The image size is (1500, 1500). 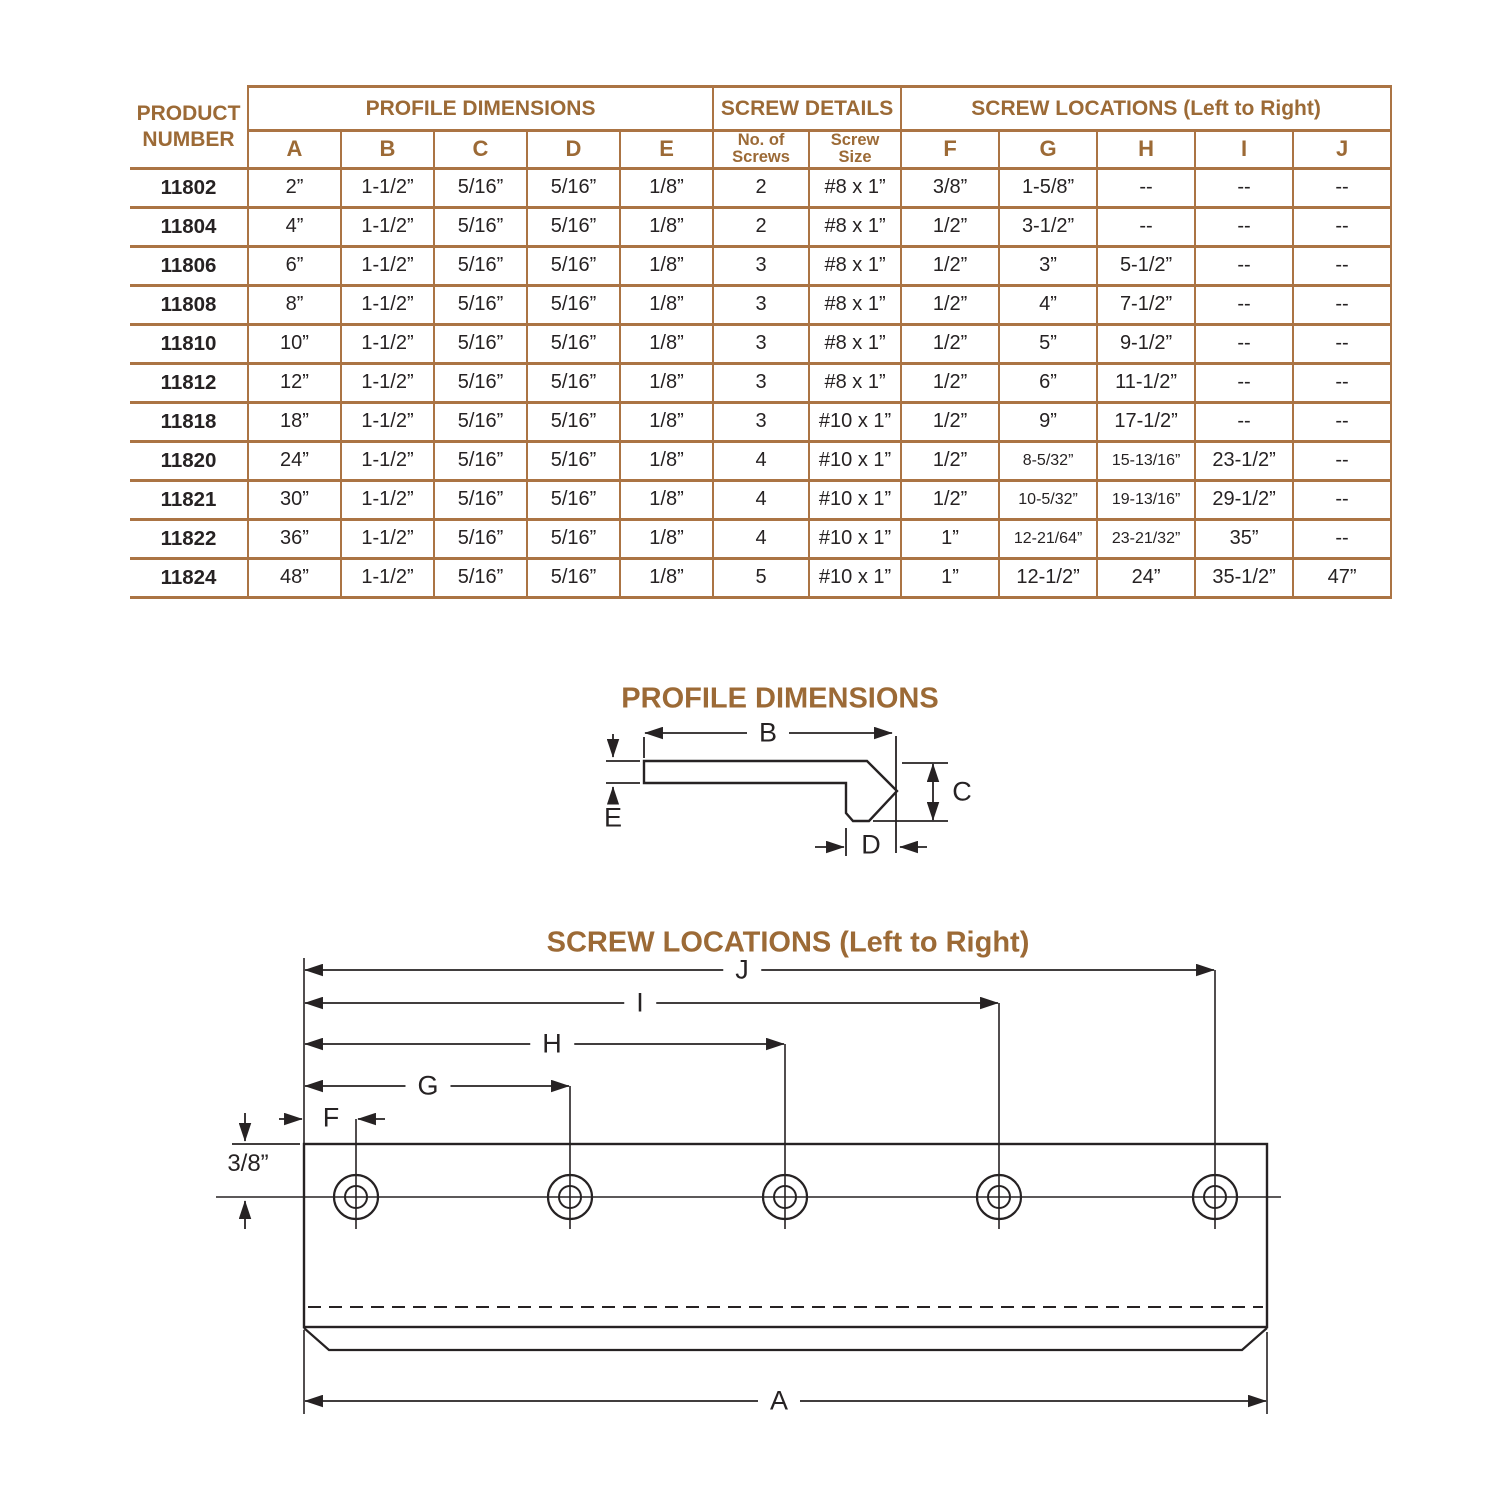 What do you see at coordinates (1146, 149) in the screenshot?
I see `column-header-h: H` at bounding box center [1146, 149].